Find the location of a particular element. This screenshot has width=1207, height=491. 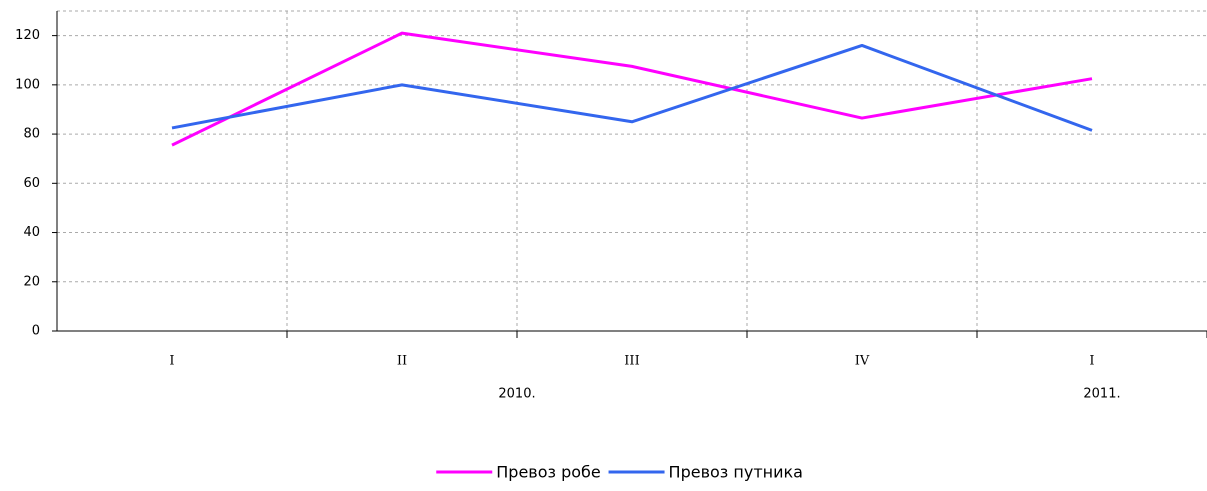

series-line is located at coordinates (632, 87).